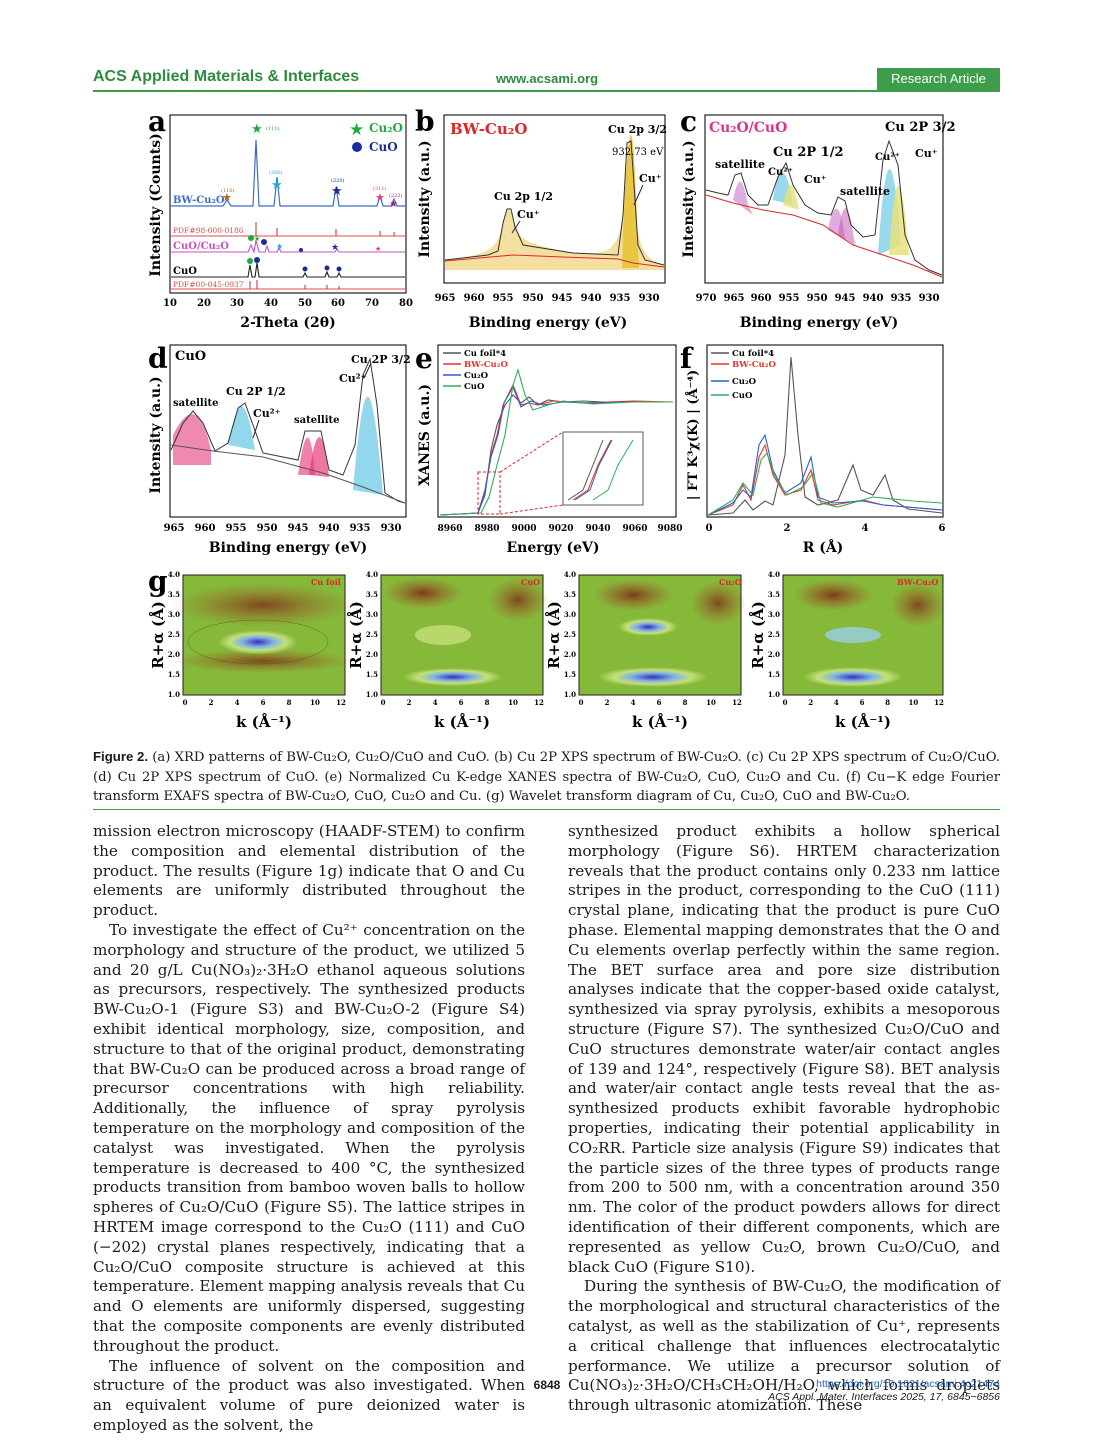  I want to click on journal-url: www.acsami.org, so click(547, 78).